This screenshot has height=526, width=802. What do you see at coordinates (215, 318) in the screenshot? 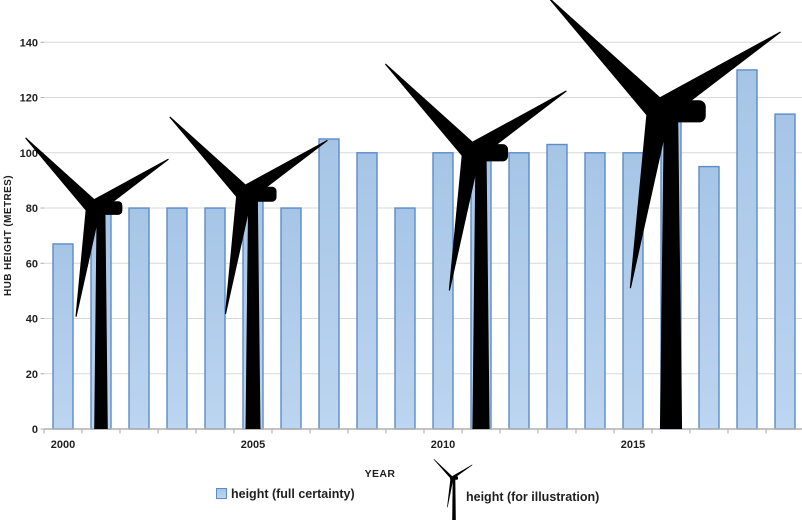
I see `bar-2004` at bounding box center [215, 318].